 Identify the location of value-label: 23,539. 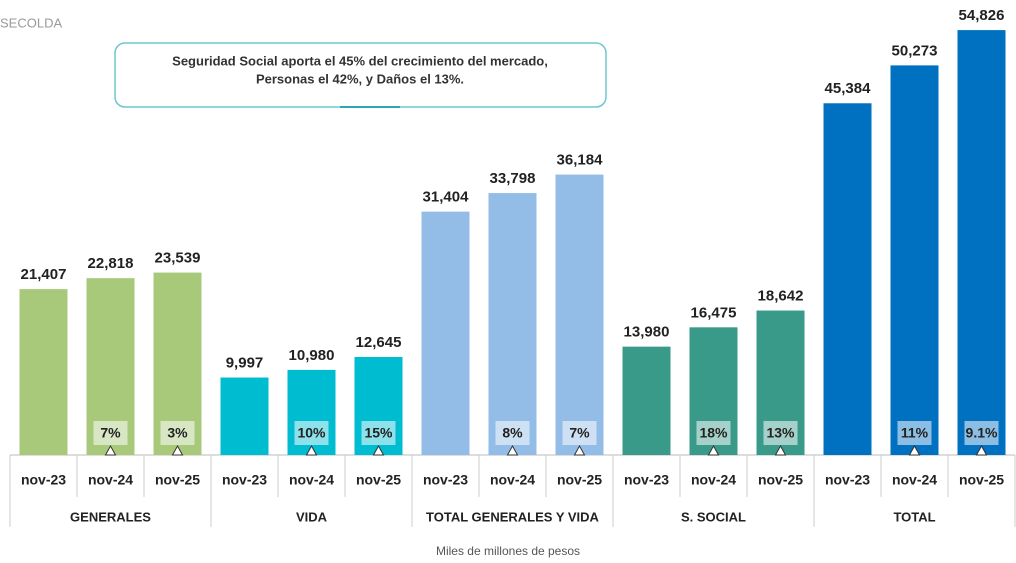
(178, 258).